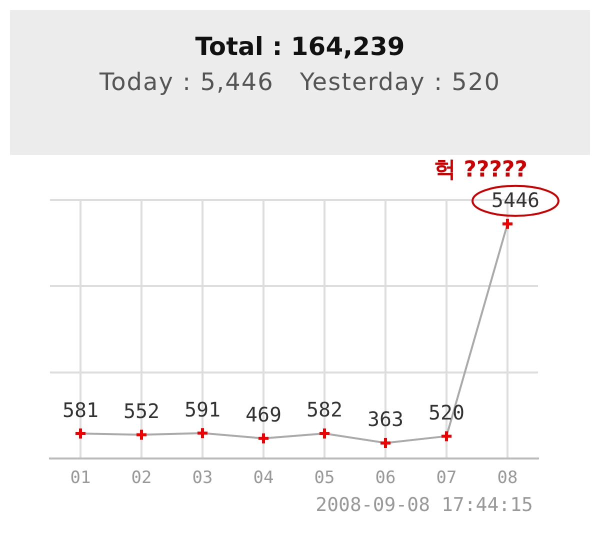 Image resolution: width=600 pixels, height=539 pixels. I want to click on x-tick-label: 08, so click(507, 478).